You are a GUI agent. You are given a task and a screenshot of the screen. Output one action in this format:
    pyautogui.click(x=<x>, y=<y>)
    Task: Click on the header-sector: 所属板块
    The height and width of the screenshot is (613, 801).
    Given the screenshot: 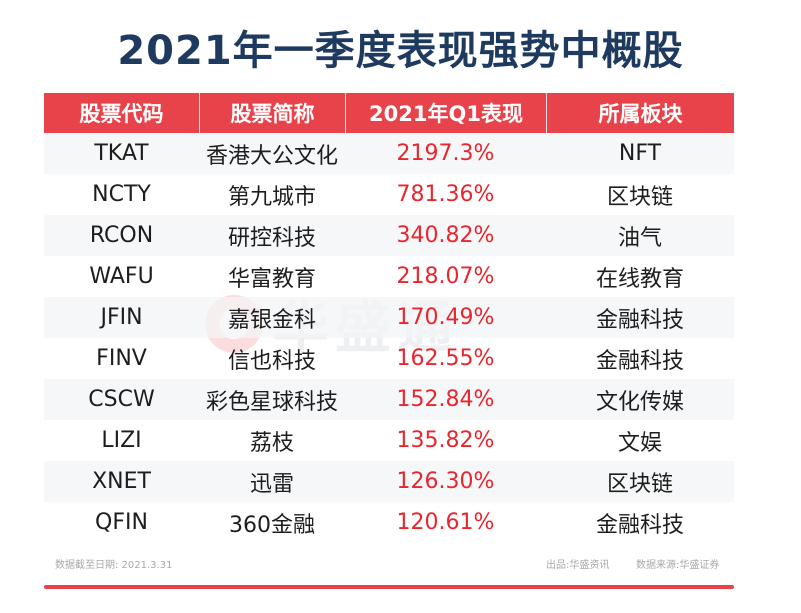 What is the action you would take?
    pyautogui.click(x=640, y=114)
    